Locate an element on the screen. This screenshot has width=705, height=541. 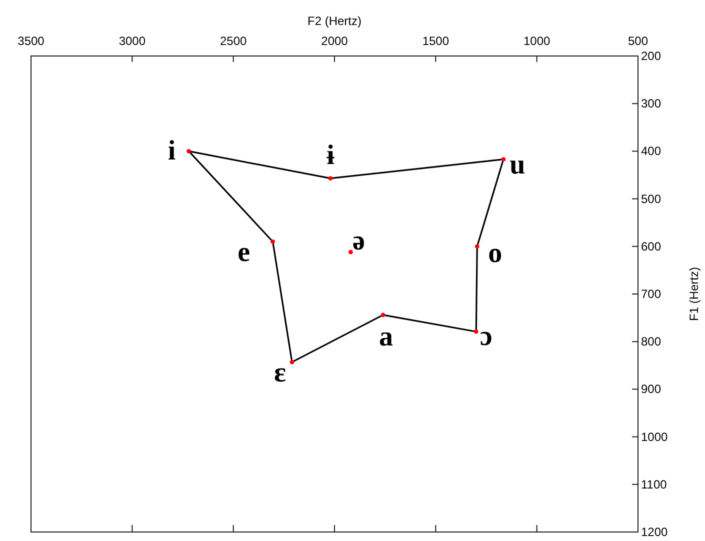
x-tick-label: 3000 is located at coordinates (132, 41).